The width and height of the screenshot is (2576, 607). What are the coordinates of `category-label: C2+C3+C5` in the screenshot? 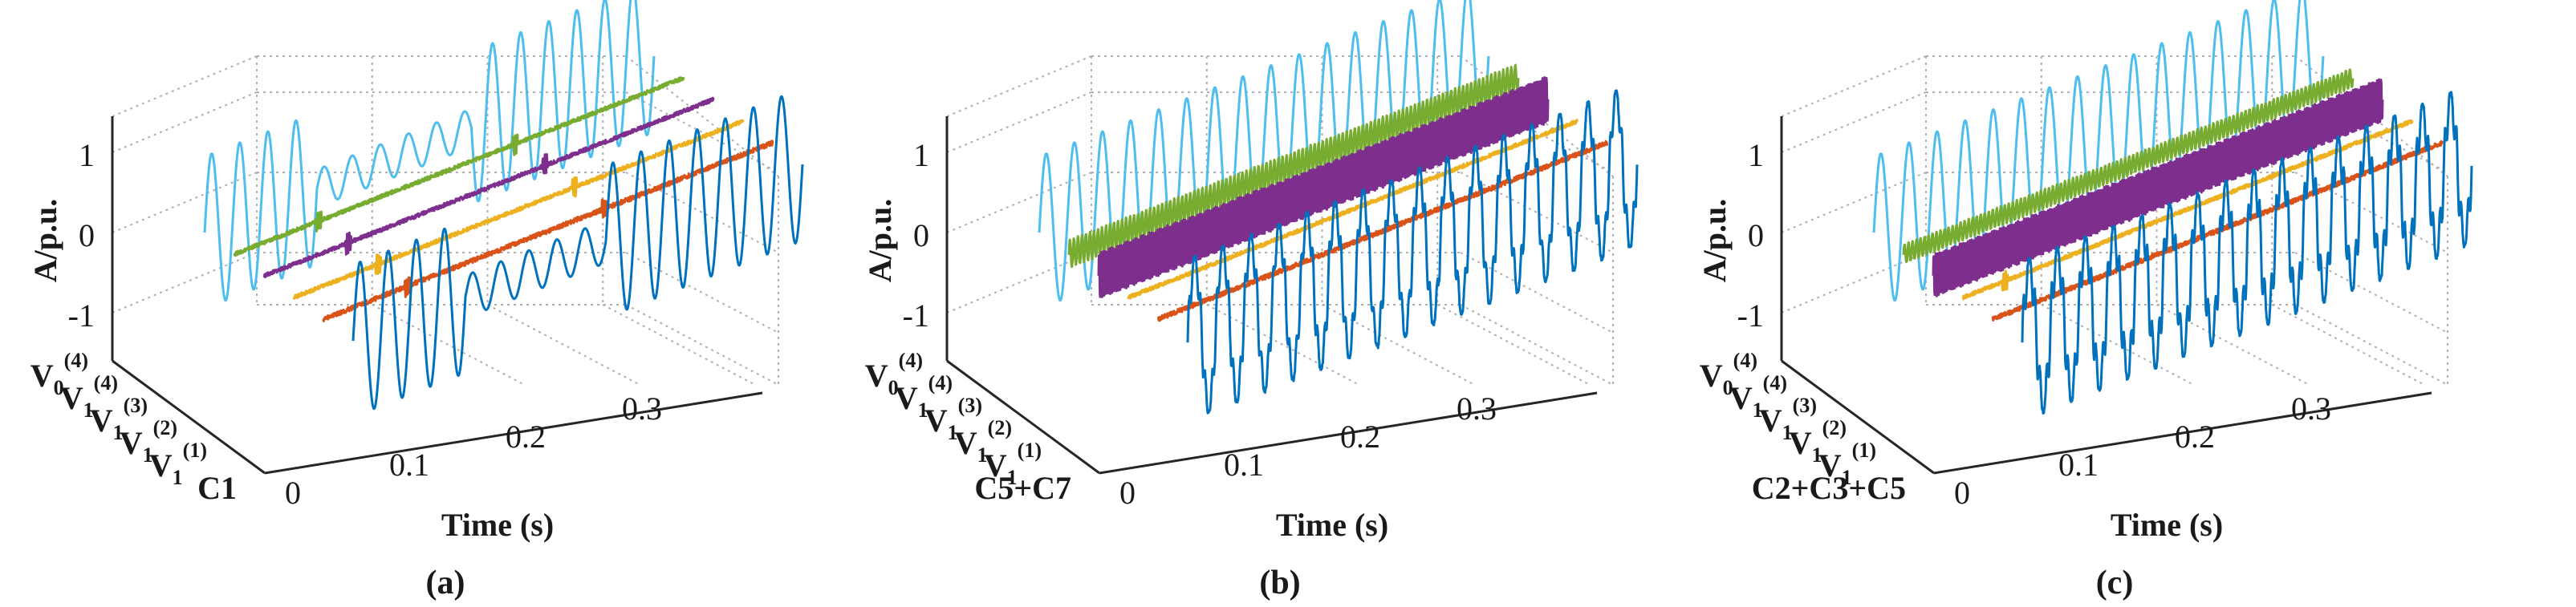 It's located at (1829, 488).